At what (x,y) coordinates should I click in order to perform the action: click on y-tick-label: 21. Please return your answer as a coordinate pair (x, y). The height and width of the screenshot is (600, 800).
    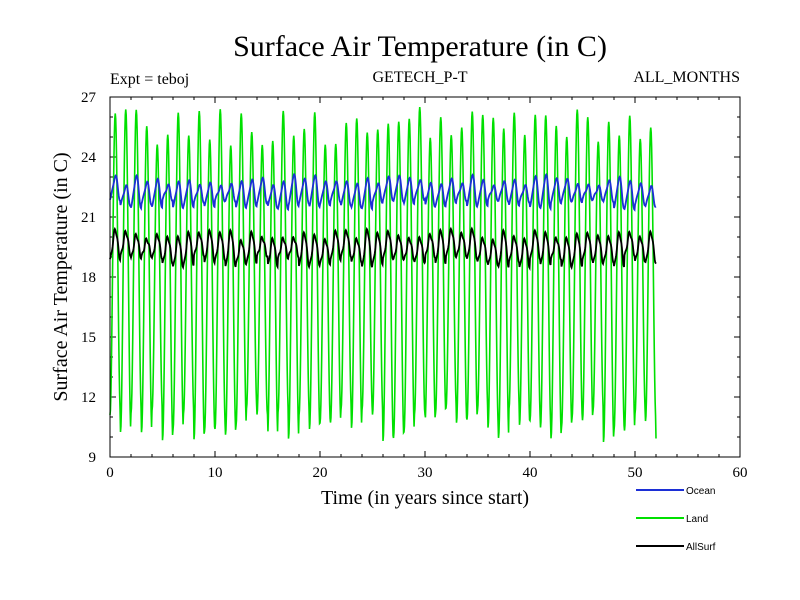
    Looking at the image, I should click on (88, 218).